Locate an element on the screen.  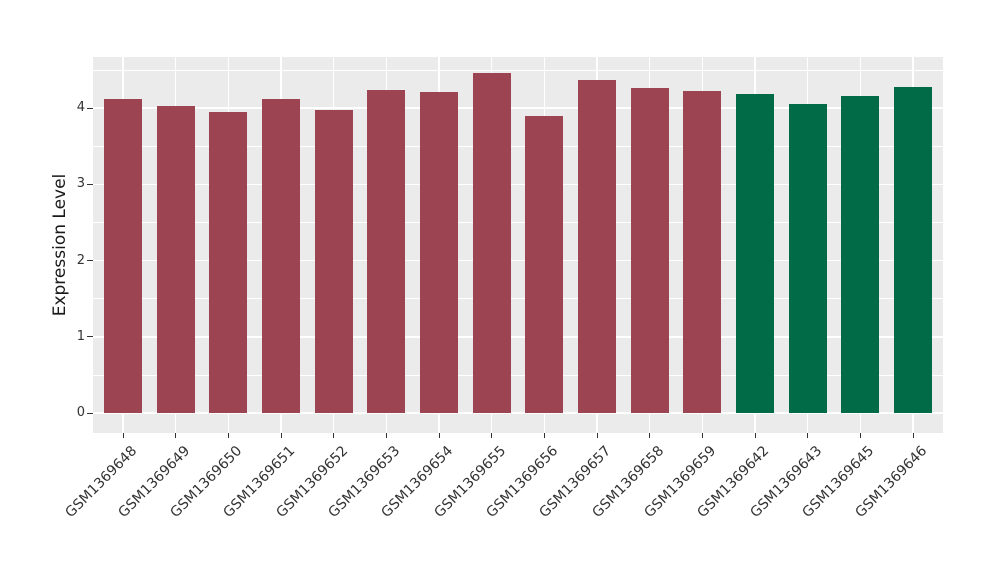
y-tick-label: 4 is located at coordinates (80, 108).